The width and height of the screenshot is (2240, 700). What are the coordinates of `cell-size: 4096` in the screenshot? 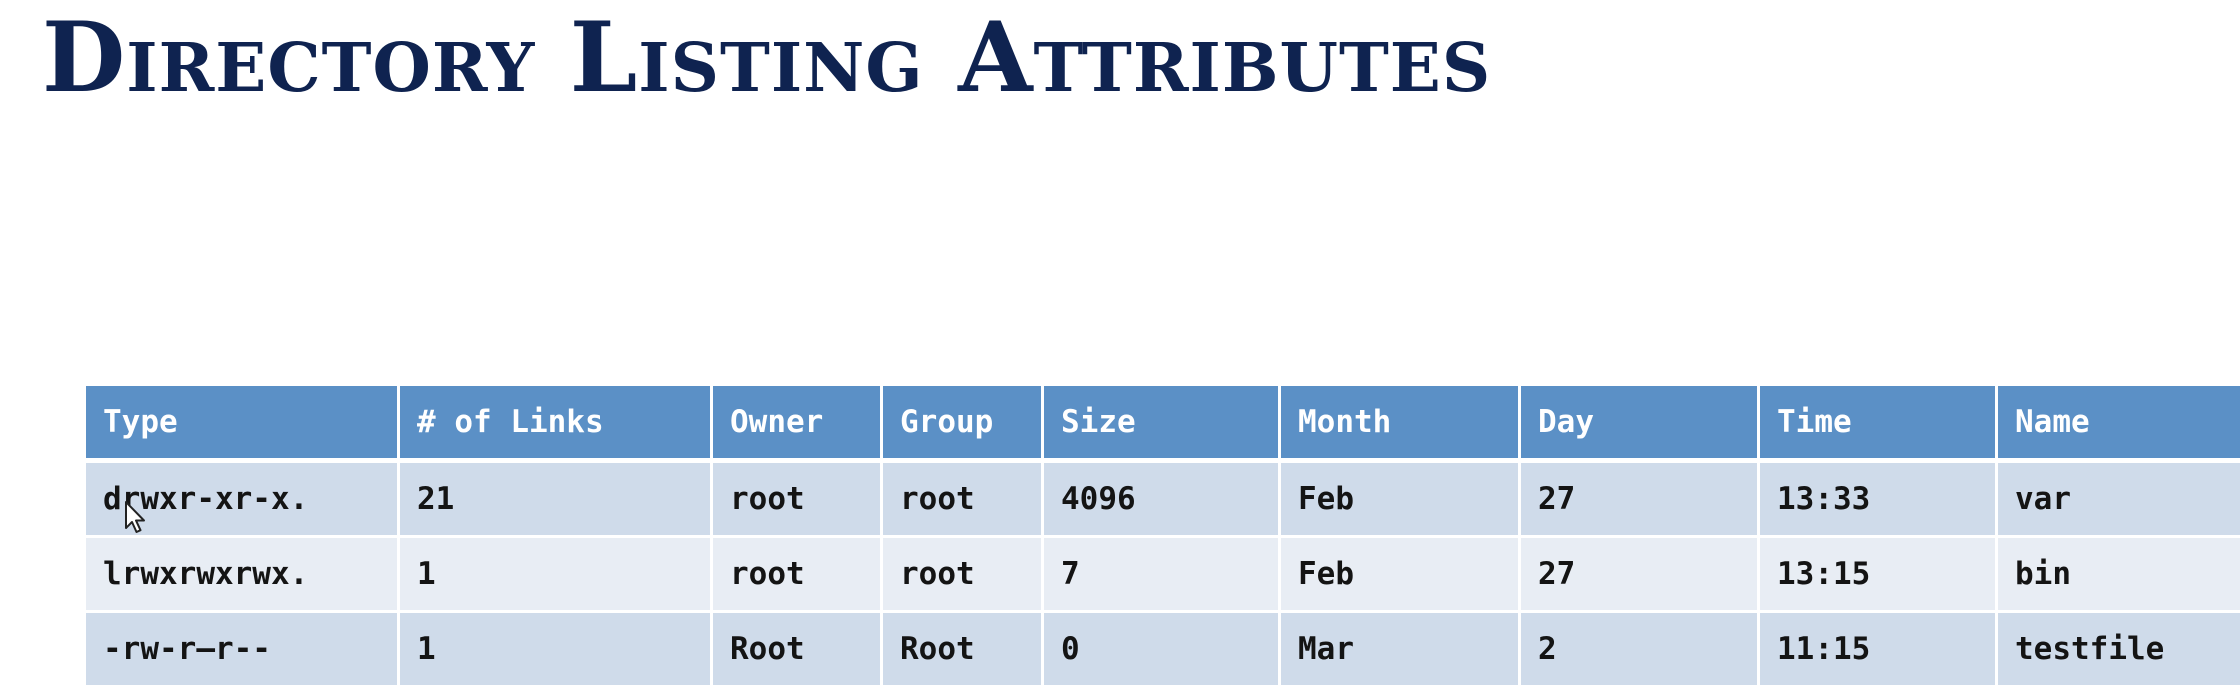 It's located at (1162, 500).